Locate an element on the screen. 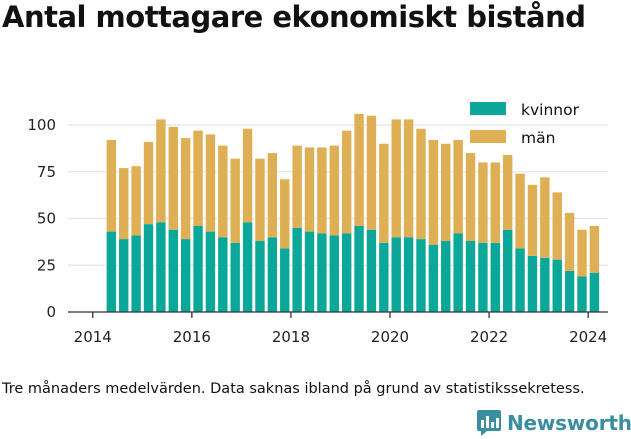  x-tick-label: 2020 is located at coordinates (390, 337).